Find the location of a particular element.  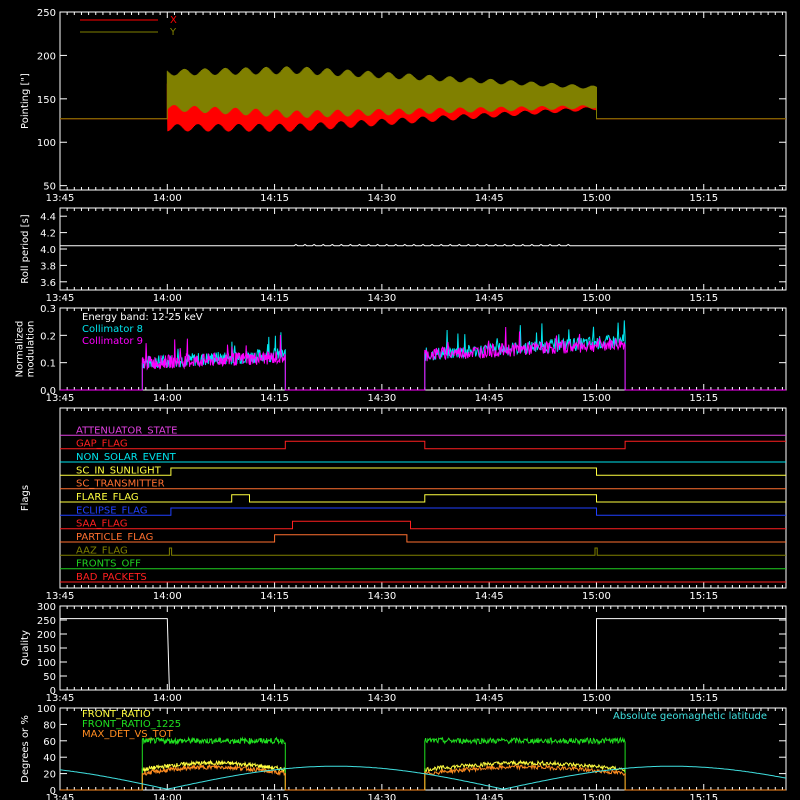

flag-line-saa-flag is located at coordinates (423, 525).